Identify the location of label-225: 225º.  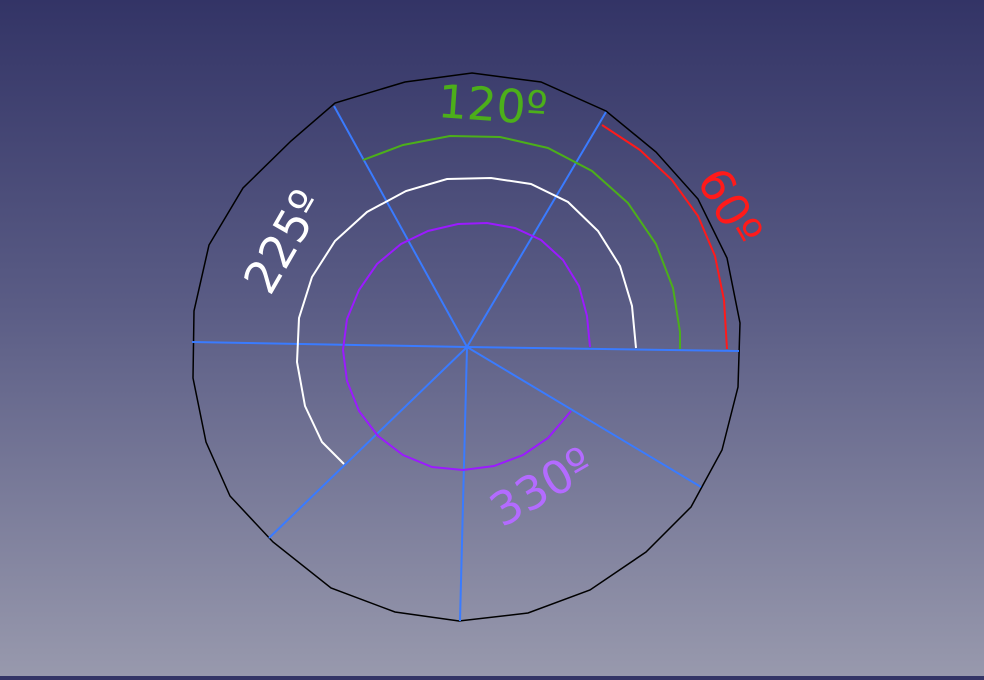
(284, 242).